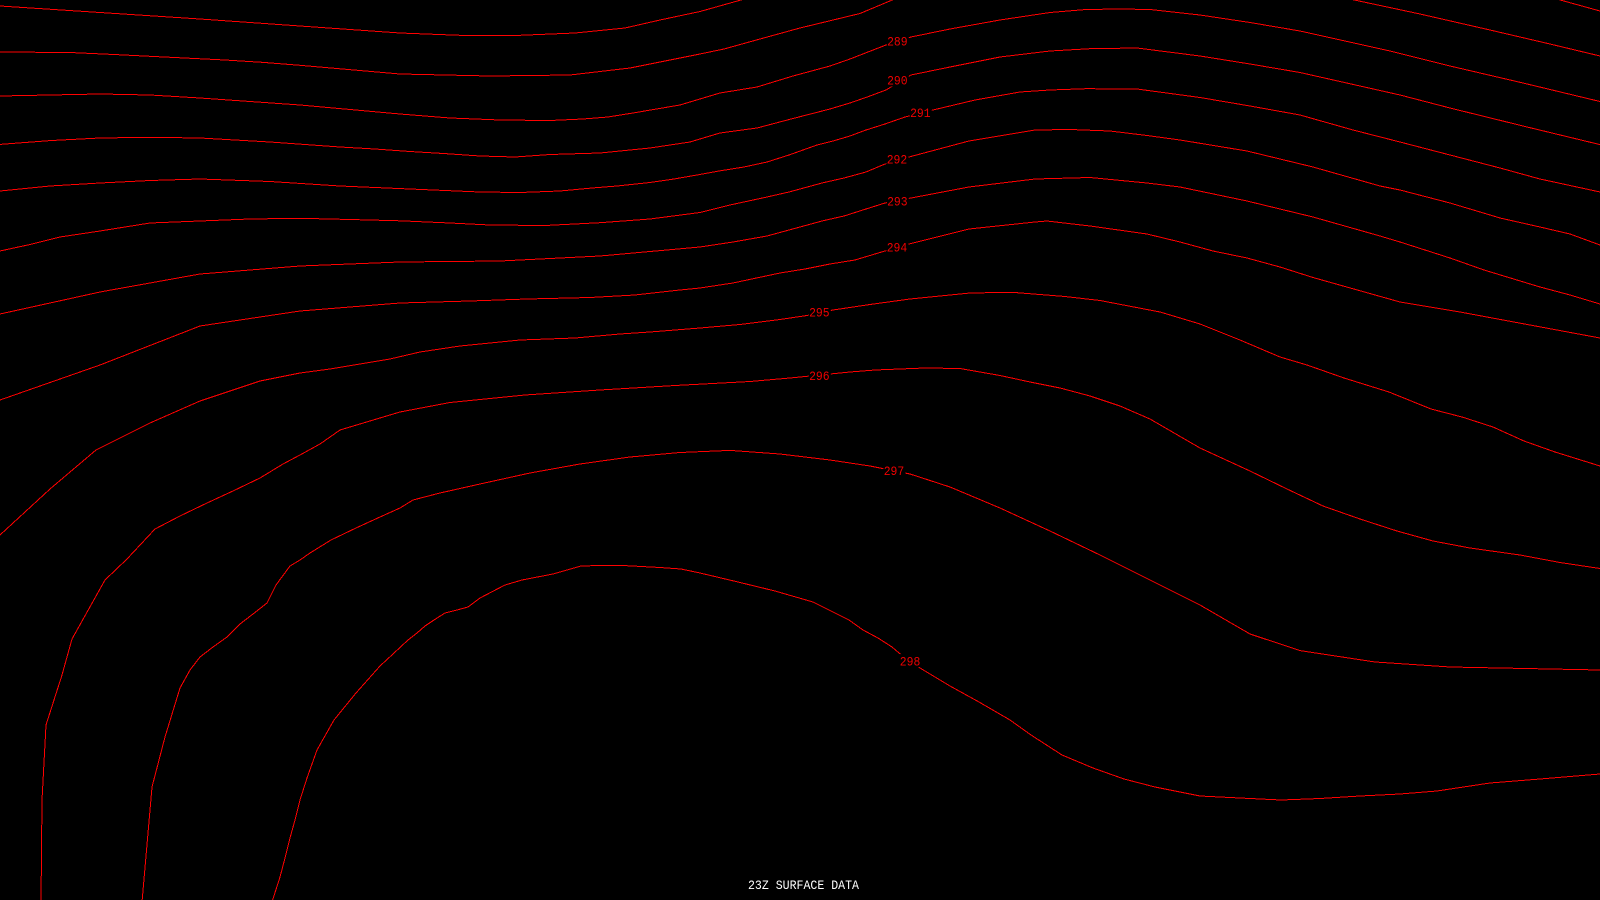  I want to click on svg-text: 292, so click(897, 160).